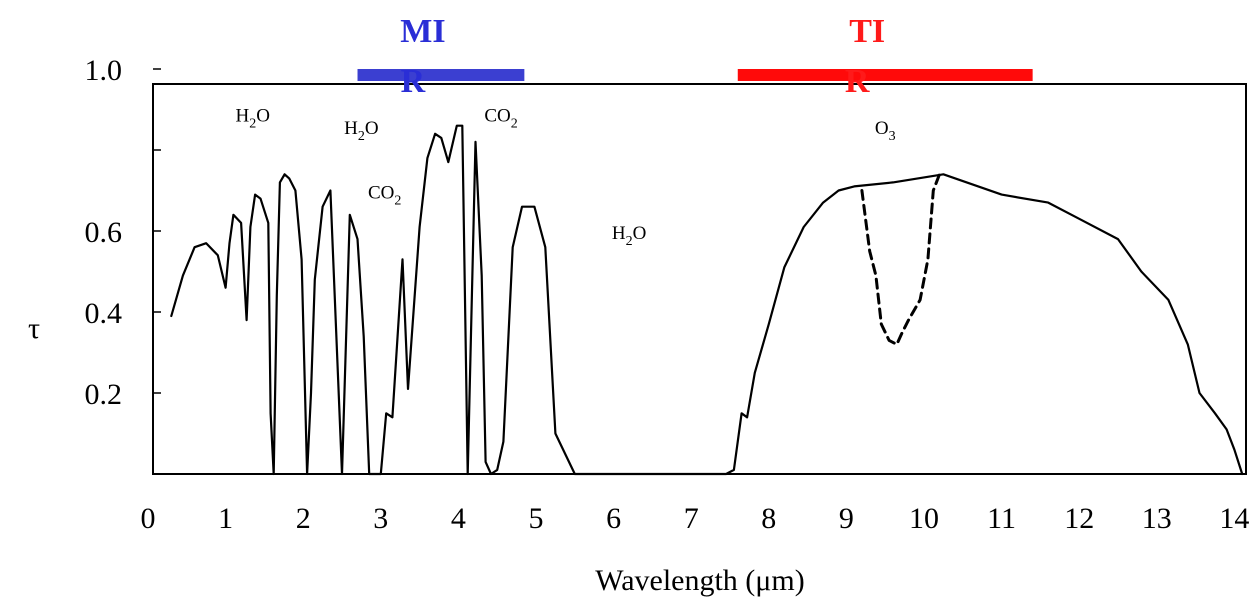 This screenshot has height=599, width=1258. I want to click on ozone-dashed-line, so click(900, 259).